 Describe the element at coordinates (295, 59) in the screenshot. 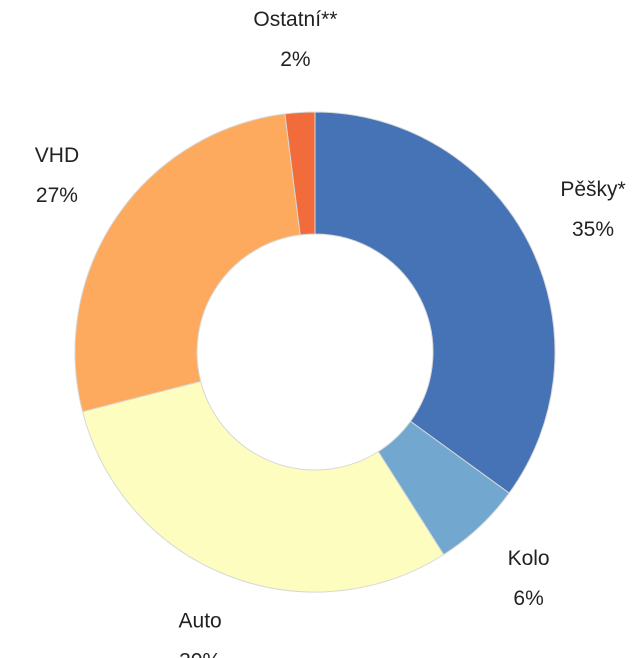

I see `slice-value-label: 2%` at that location.